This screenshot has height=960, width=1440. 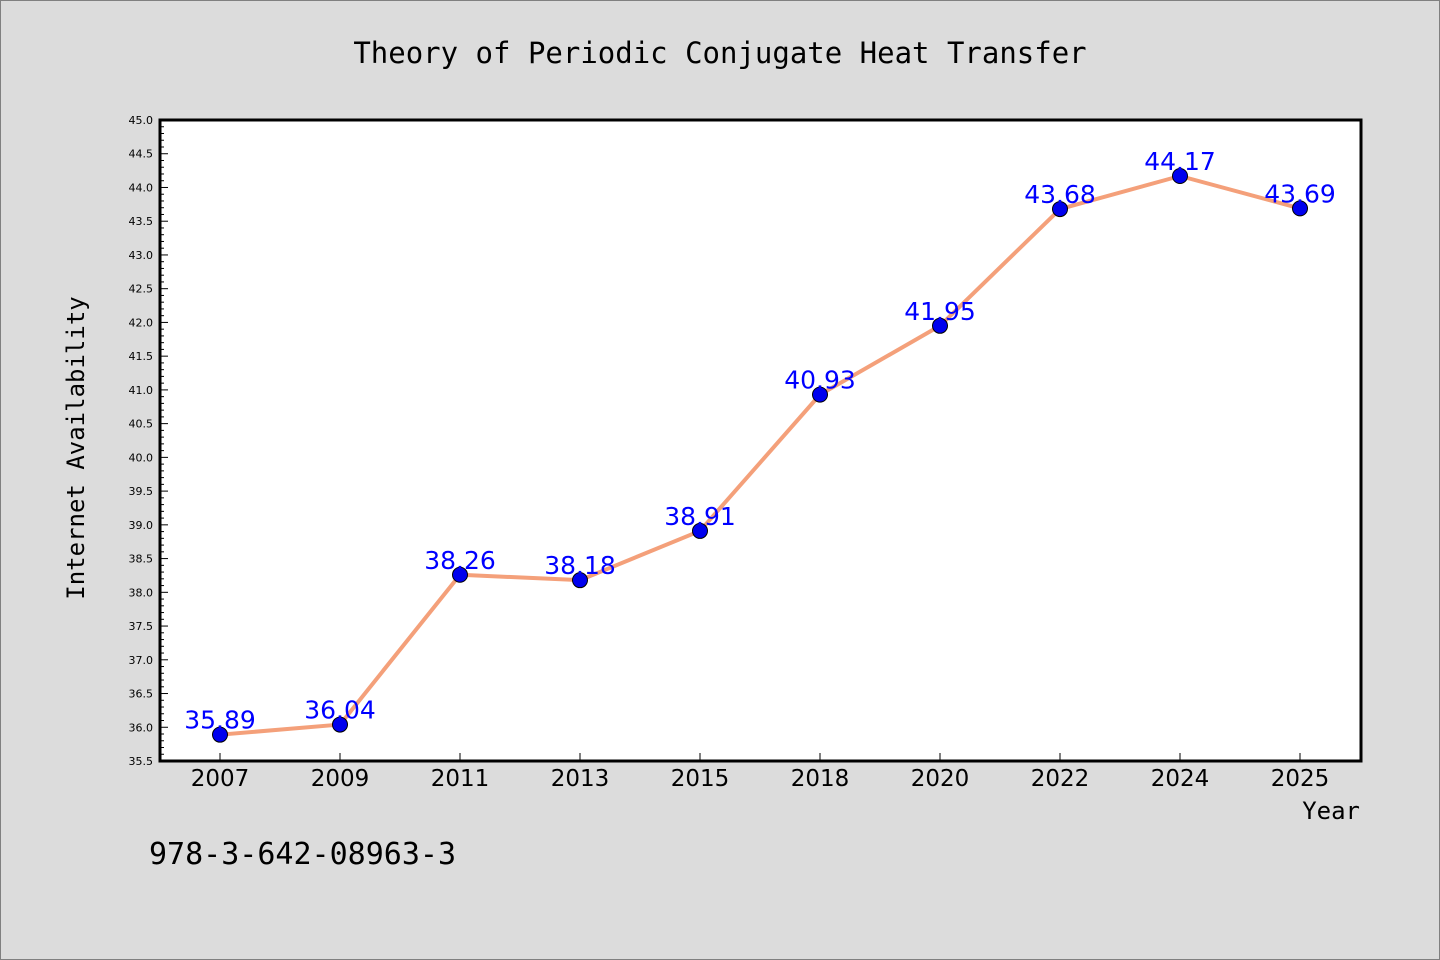 What do you see at coordinates (141, 592) in the screenshot?
I see `y-tick-label: 38.0` at bounding box center [141, 592].